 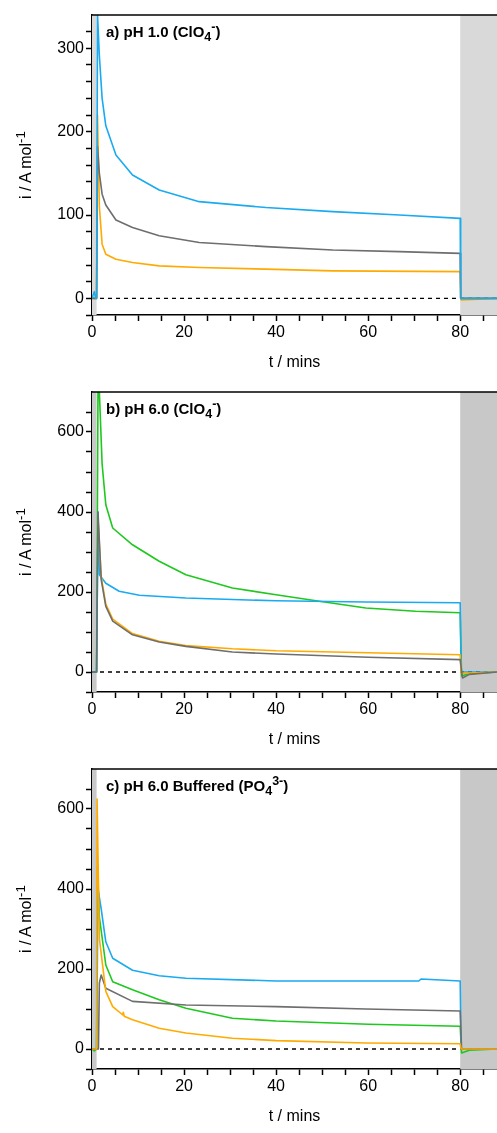 What do you see at coordinates (197, 786) in the screenshot?
I see `text: c) pH 6.0 Buffered (PO$_{4}$$^{3-}$)` at bounding box center [197, 786].